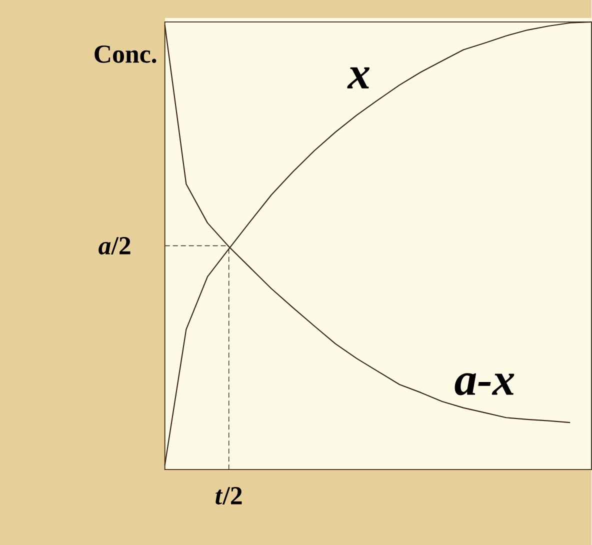 This screenshot has height=545, width=592. Describe the element at coordinates (125, 54) in the screenshot. I see `y-axis-title: Conc.` at that location.